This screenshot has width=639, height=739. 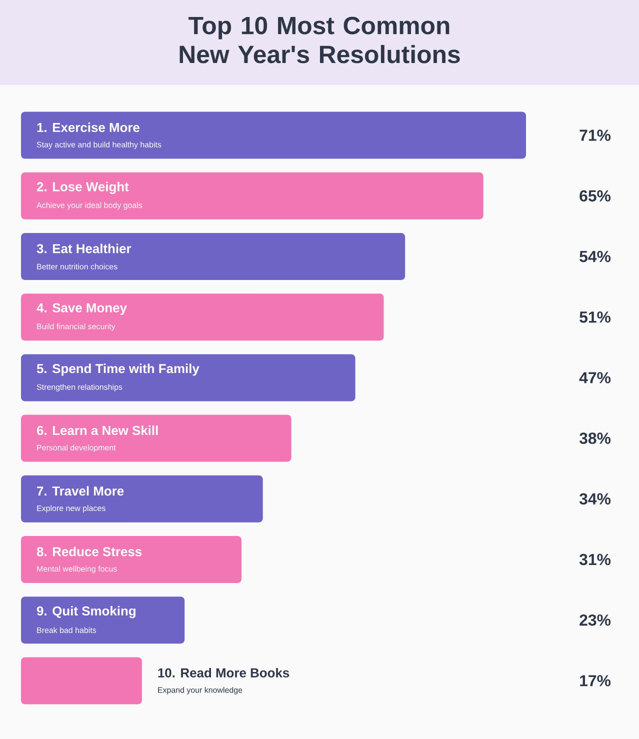 What do you see at coordinates (595, 317) in the screenshot?
I see `data-label: 51%` at bounding box center [595, 317].